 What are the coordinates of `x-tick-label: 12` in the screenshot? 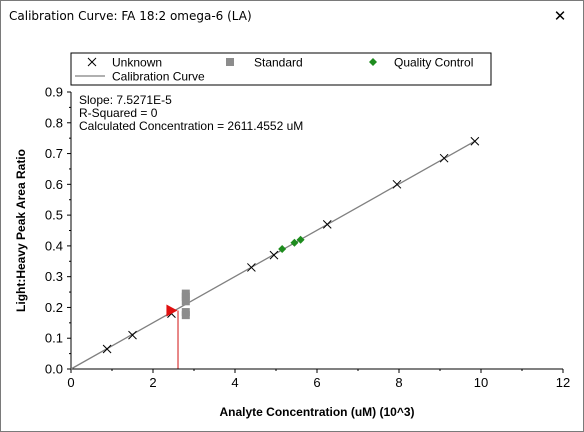 It's located at (563, 382).